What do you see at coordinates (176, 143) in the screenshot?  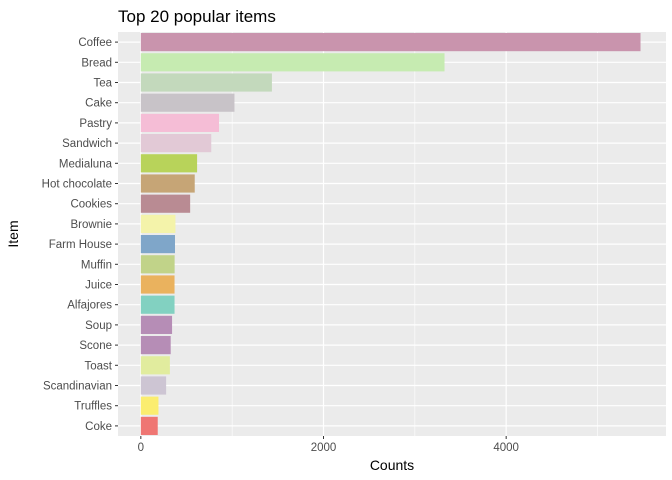 I see `bar-sandwich` at bounding box center [176, 143].